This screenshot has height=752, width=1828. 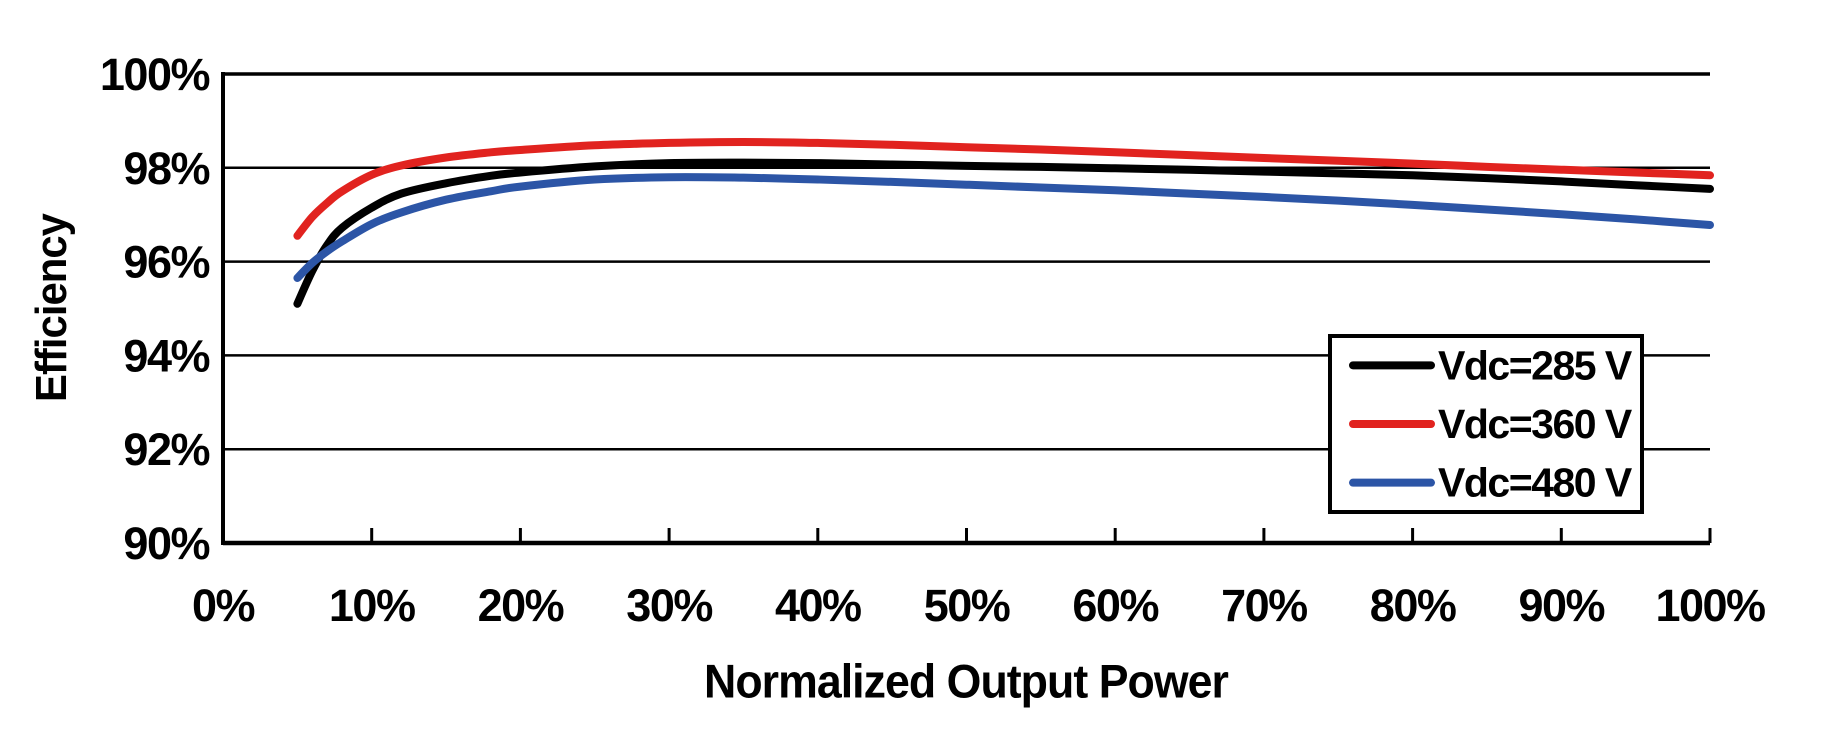 I want to click on x-tick-label-50pct: 50%, so click(x=967, y=605).